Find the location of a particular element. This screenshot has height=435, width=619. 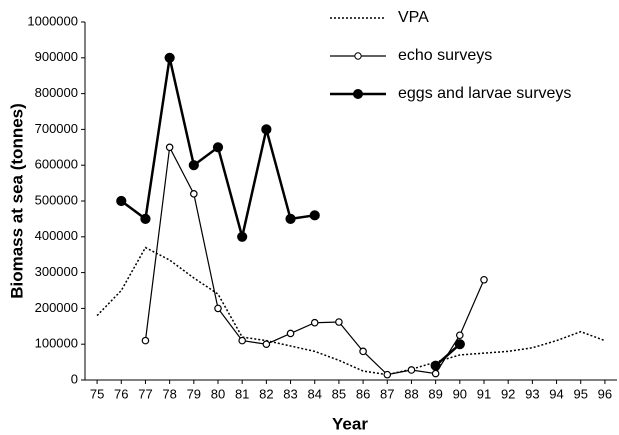

x-axis-label: Year is located at coordinates (350, 423).